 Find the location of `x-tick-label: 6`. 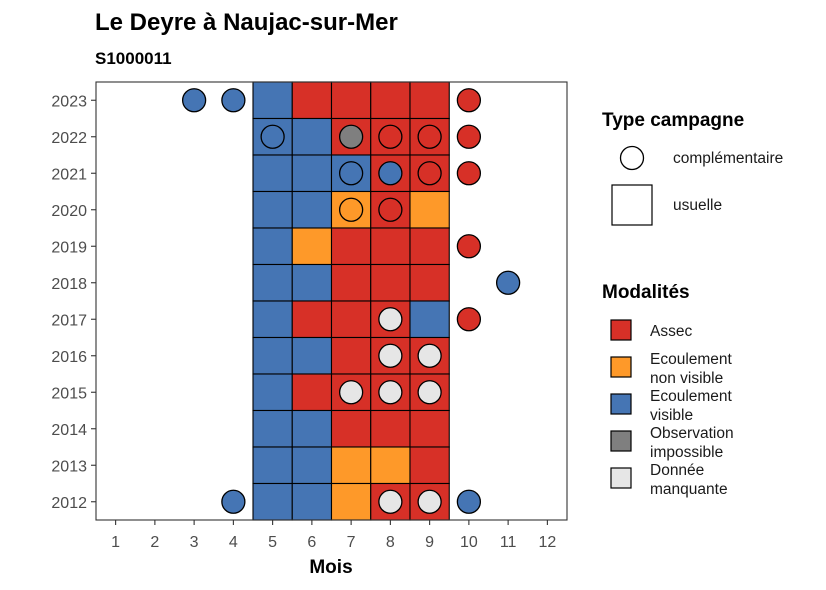

x-tick-label: 6 is located at coordinates (311, 542).